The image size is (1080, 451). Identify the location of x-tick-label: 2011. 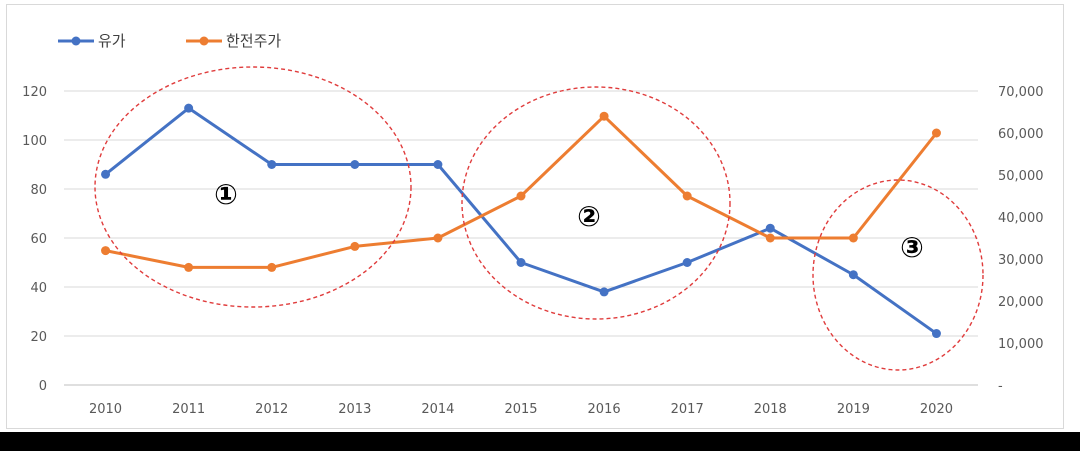
(188, 409).